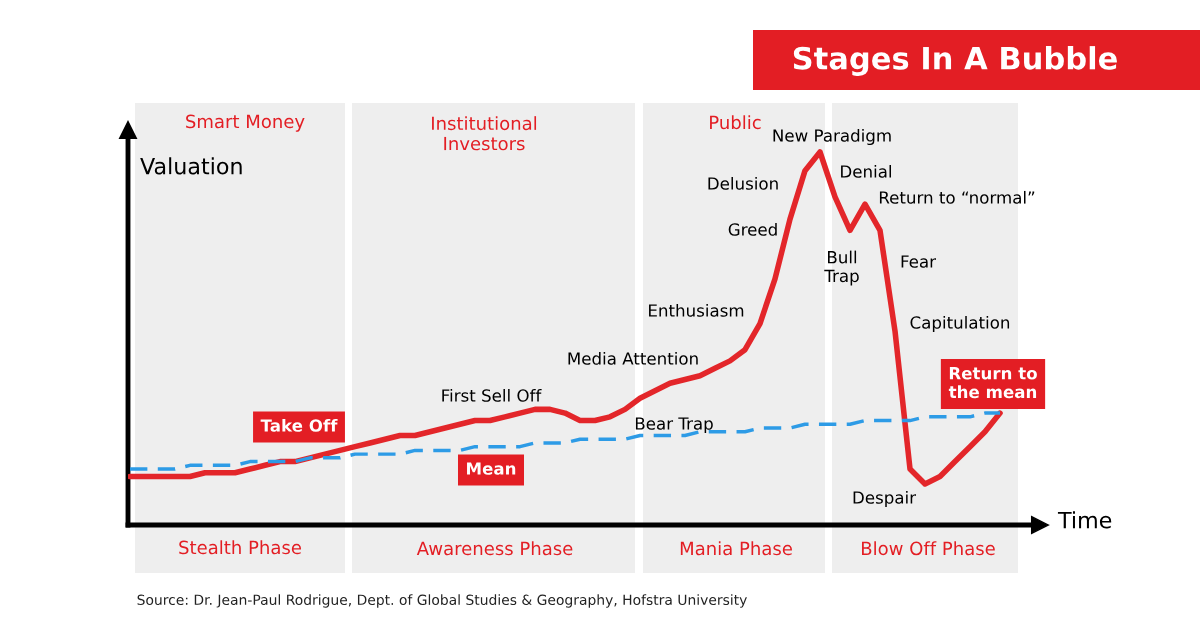 The width and height of the screenshot is (1200, 628). What do you see at coordinates (240, 547) in the screenshot?
I see `text: Stealth Phase` at bounding box center [240, 547].